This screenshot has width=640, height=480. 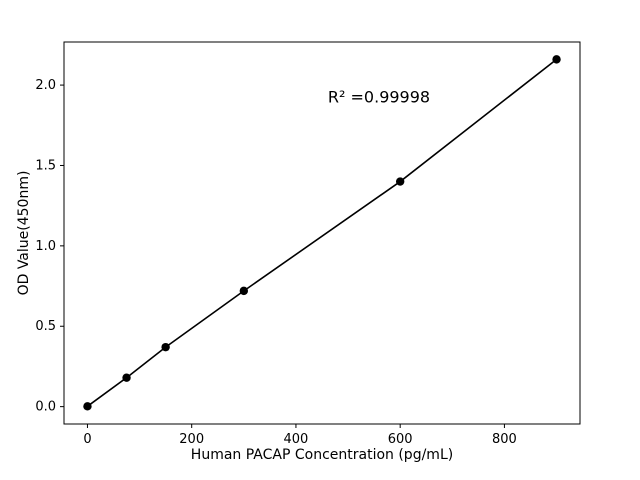 What do you see at coordinates (296, 439) in the screenshot?
I see `x-tick-label: 400` at bounding box center [296, 439].